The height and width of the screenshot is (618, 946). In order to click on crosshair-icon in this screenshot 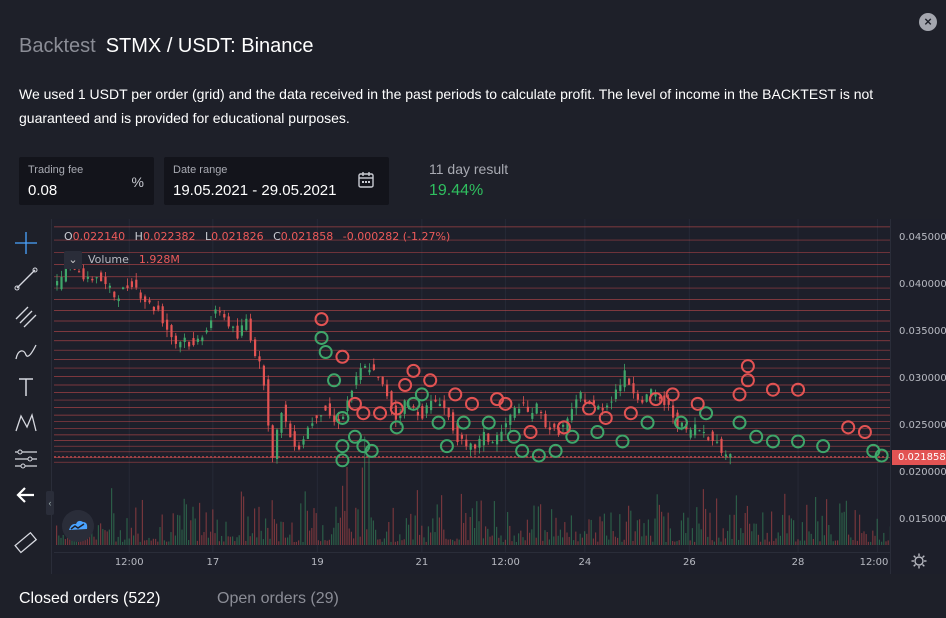, I will do `click(26, 243)`.